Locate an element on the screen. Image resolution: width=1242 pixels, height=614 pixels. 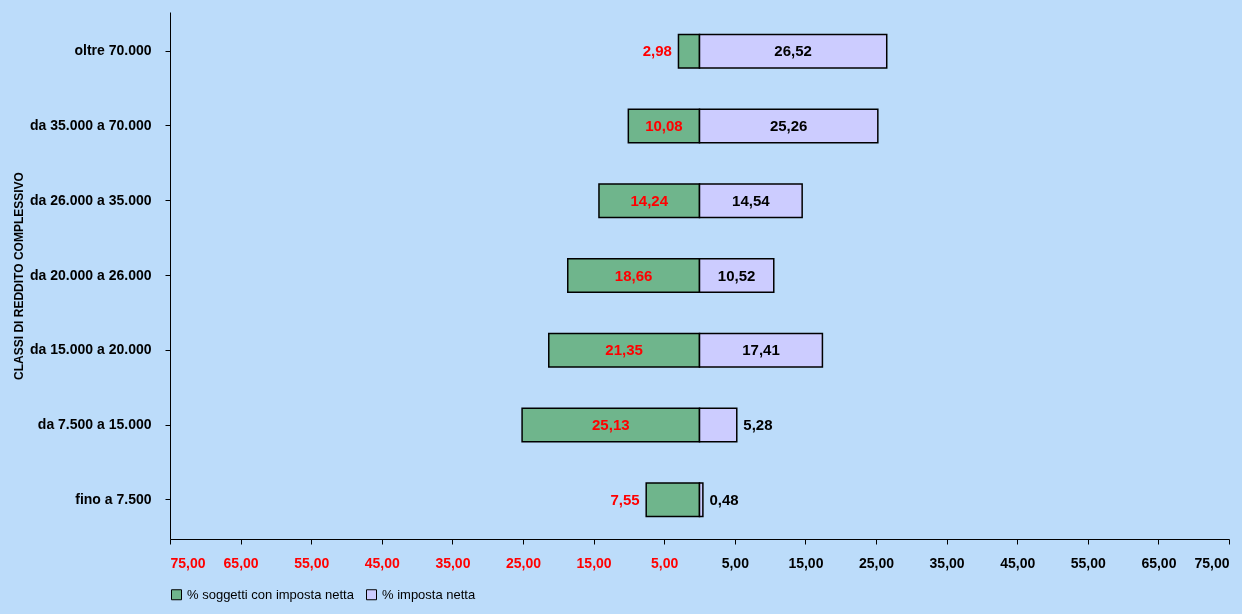
data-label: 17,41 is located at coordinates (761, 350).